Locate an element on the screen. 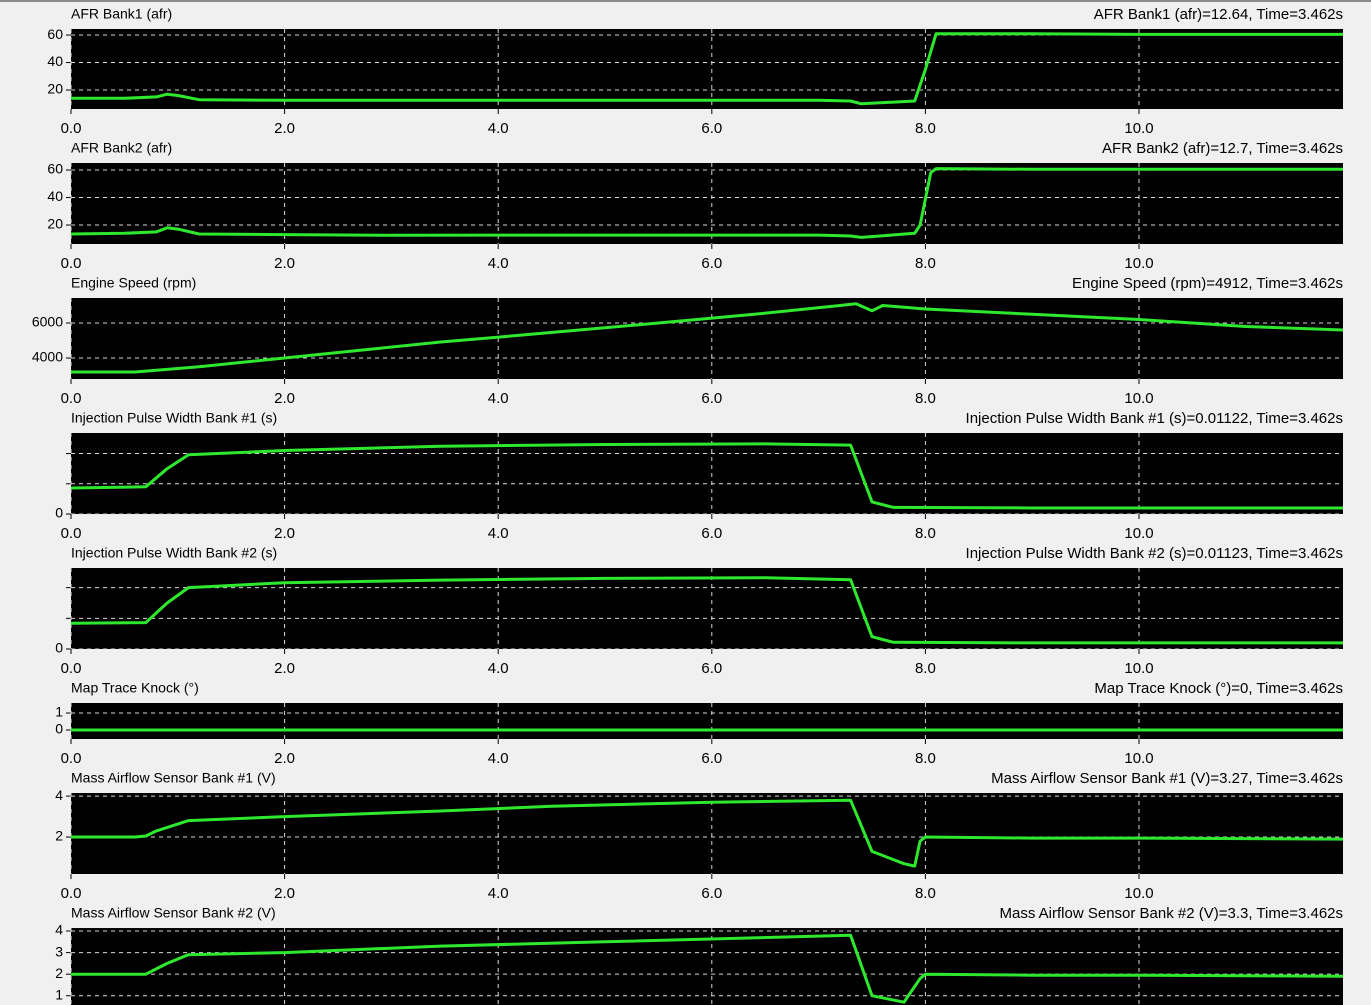 This screenshot has width=1371, height=1005. trace-title: Engine Speed (rpm) is located at coordinates (133, 283).